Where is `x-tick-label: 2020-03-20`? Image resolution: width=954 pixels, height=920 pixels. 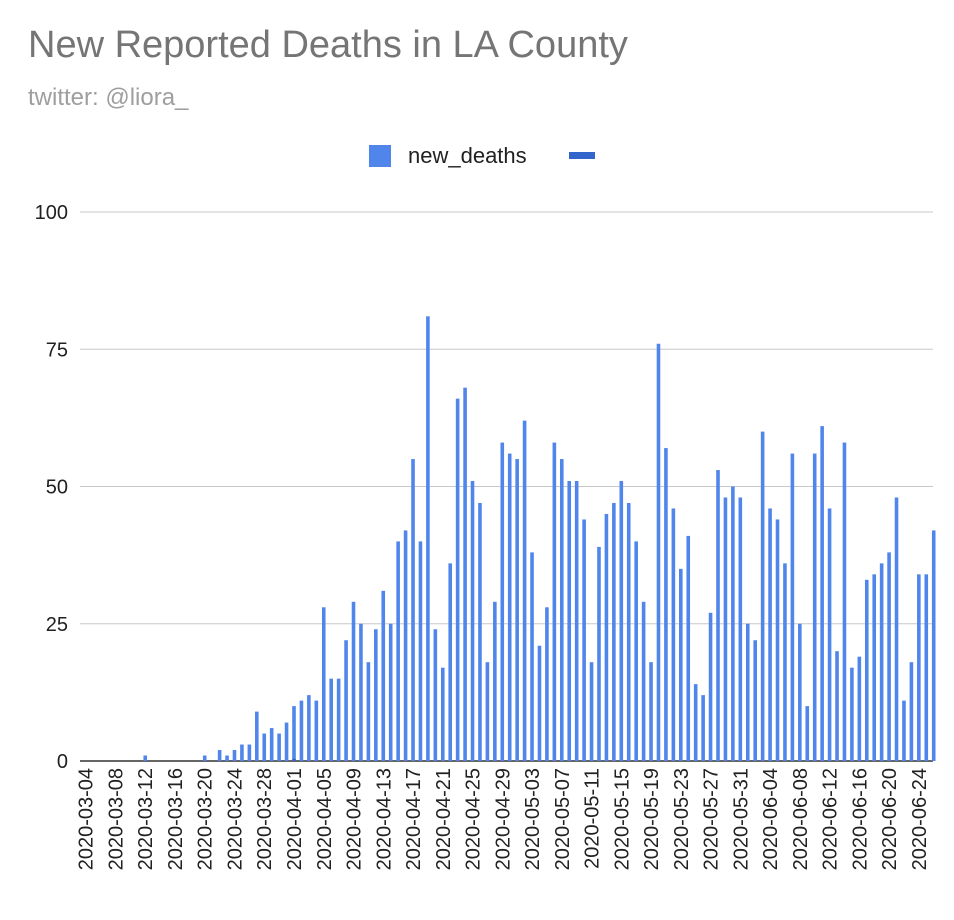
x-tick-label: 2020-03-20 is located at coordinates (206, 819).